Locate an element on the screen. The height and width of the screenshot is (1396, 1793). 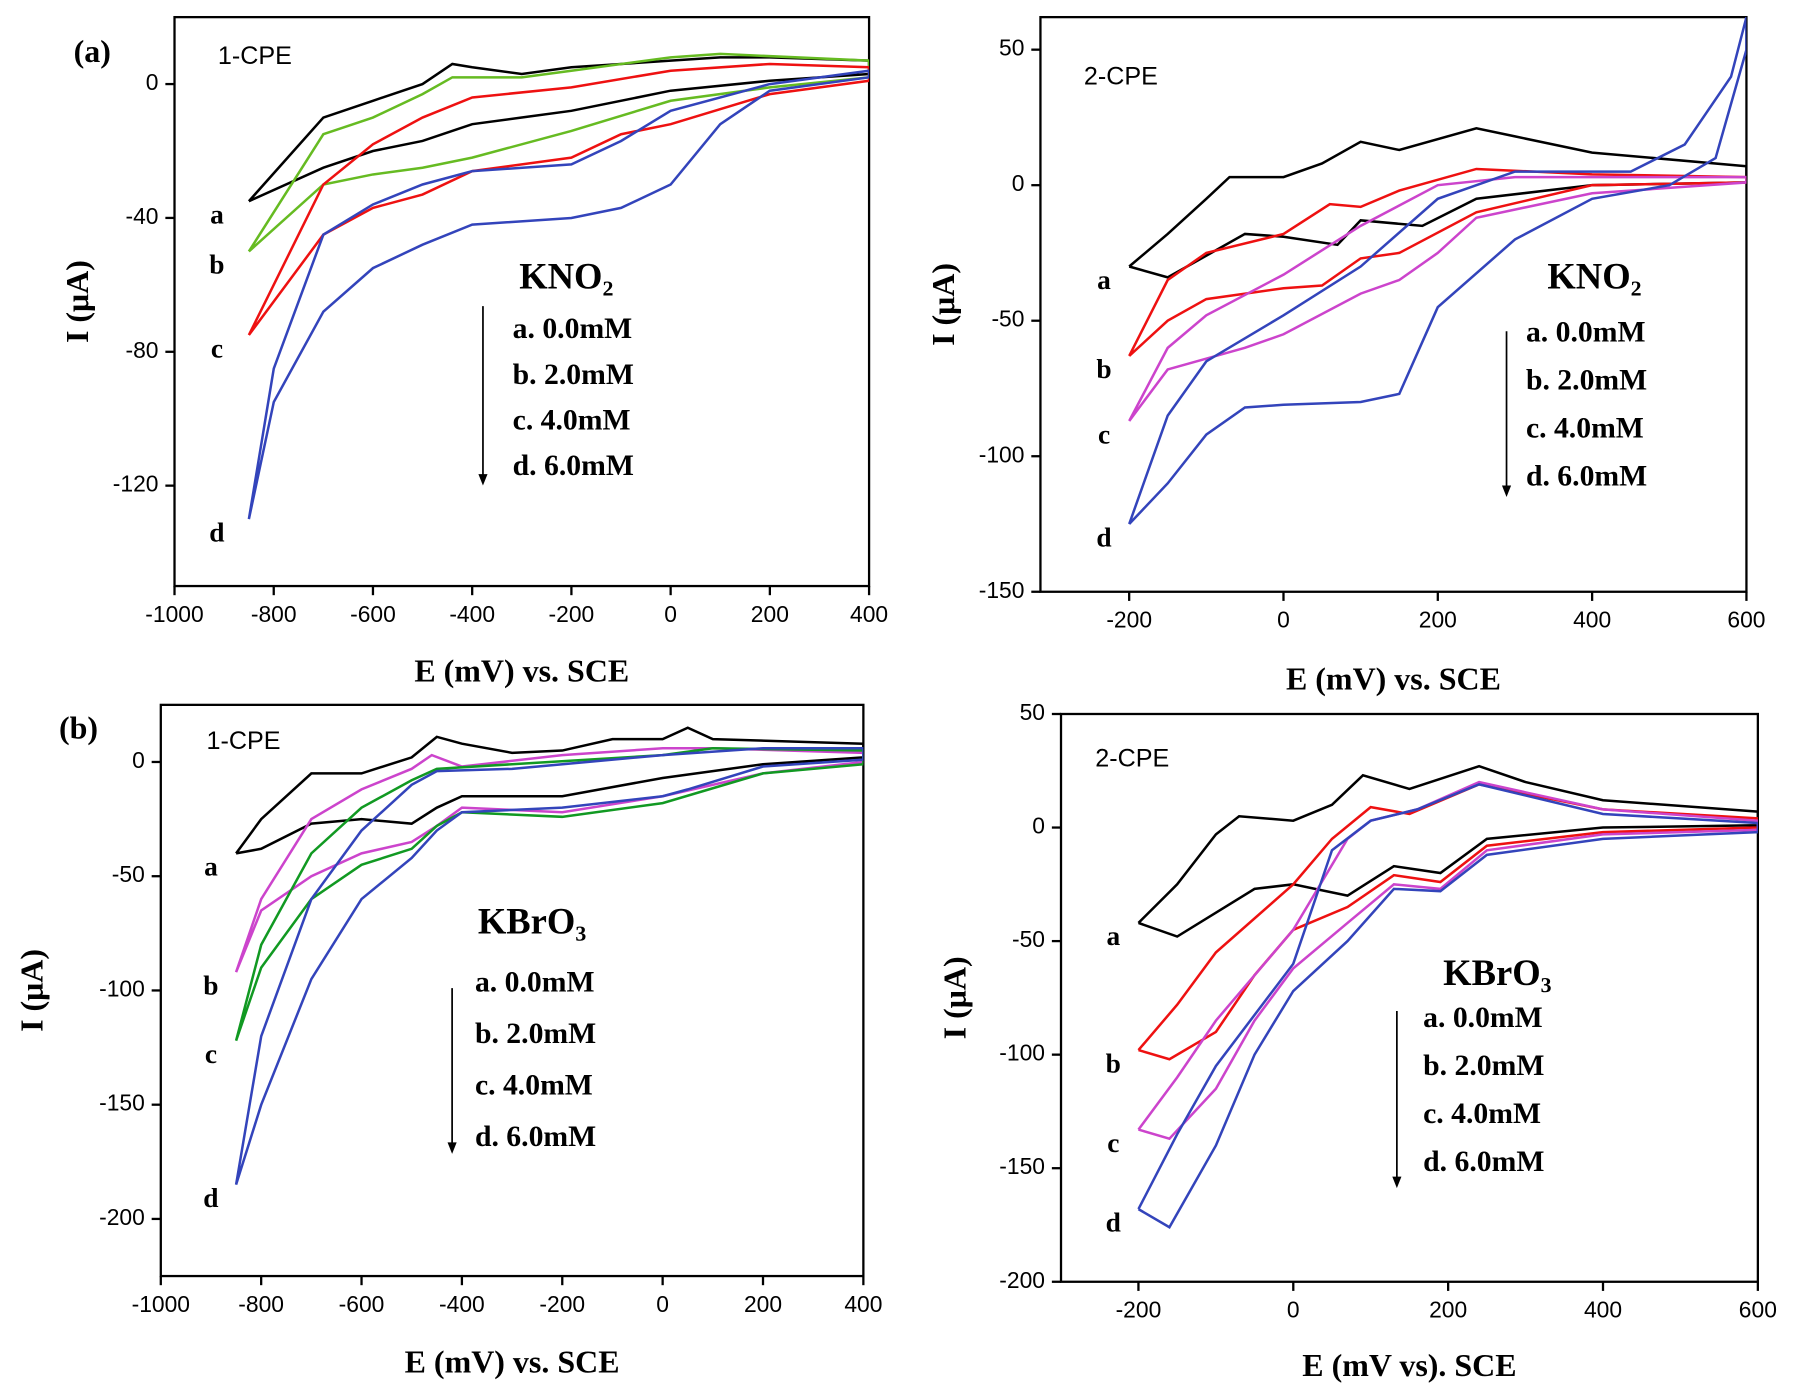
y-tick-label: -80 is located at coordinates (142, 350).